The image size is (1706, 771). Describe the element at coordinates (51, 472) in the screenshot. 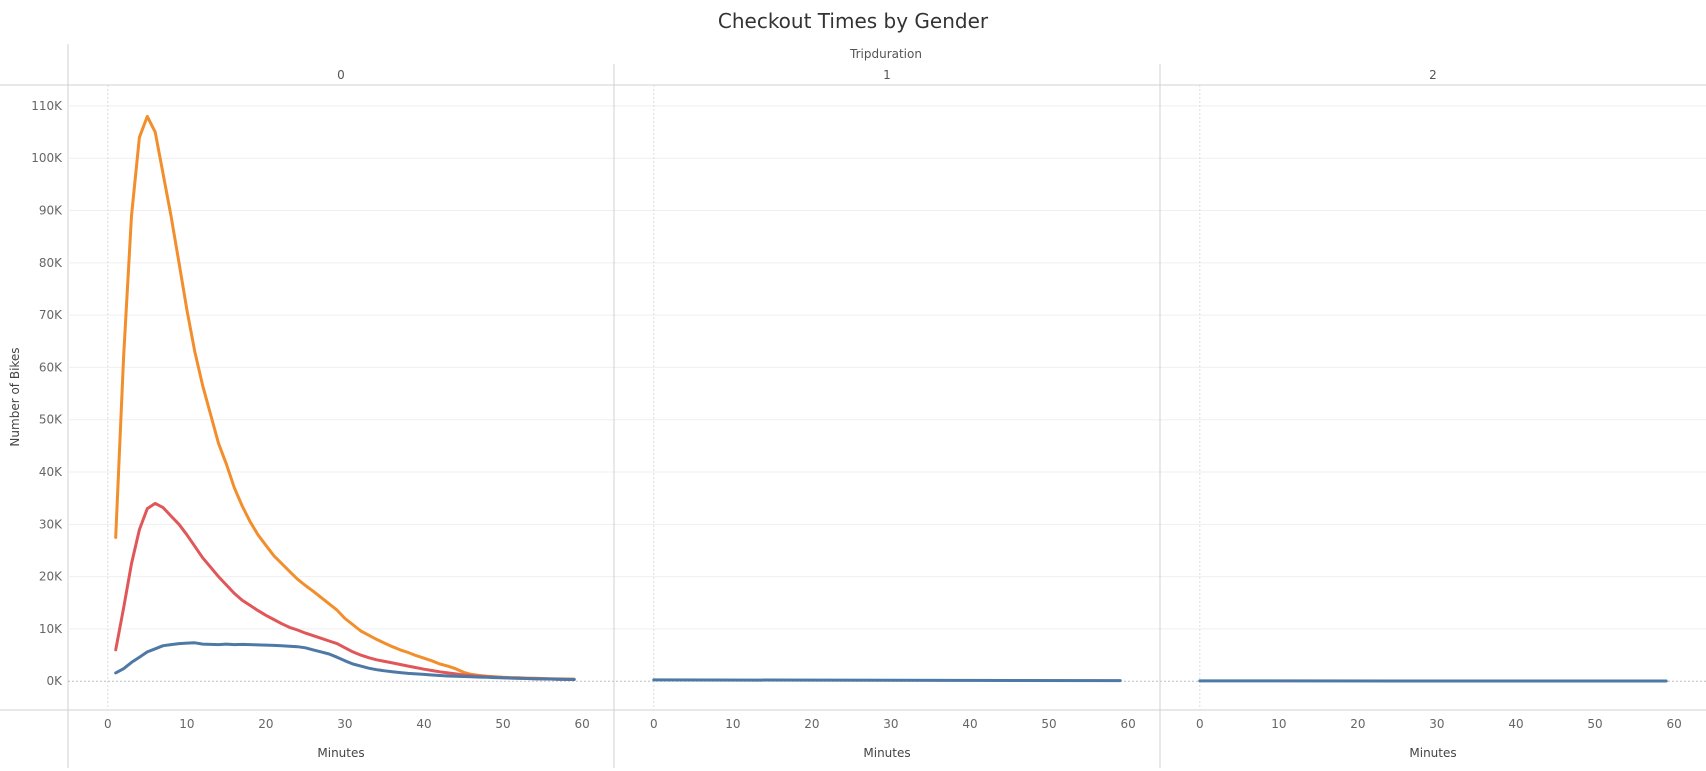

I see `y-tick-label: 40K` at that location.